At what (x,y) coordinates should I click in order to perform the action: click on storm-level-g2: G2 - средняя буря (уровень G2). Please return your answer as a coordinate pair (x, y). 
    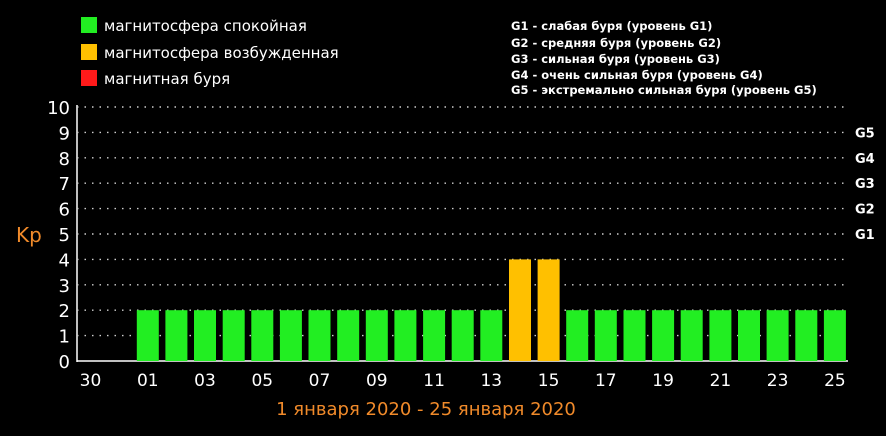
    Looking at the image, I should click on (616, 43).